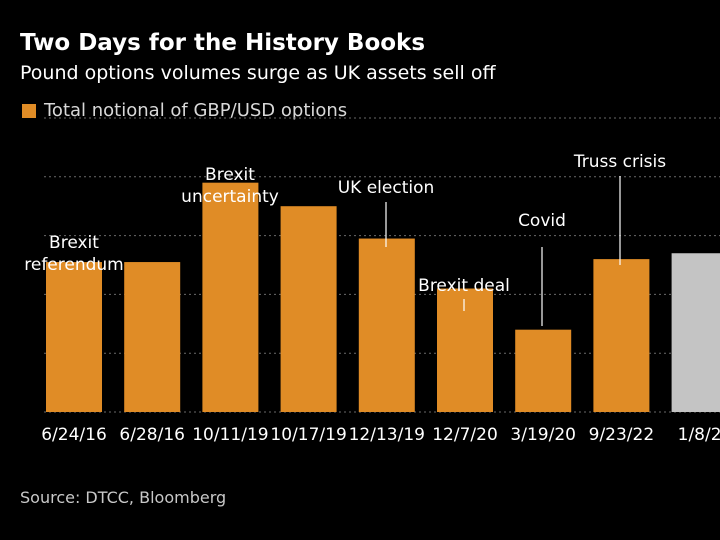 The image size is (720, 540). I want to click on x-tick-label-0: 6/24/16, so click(74, 435).